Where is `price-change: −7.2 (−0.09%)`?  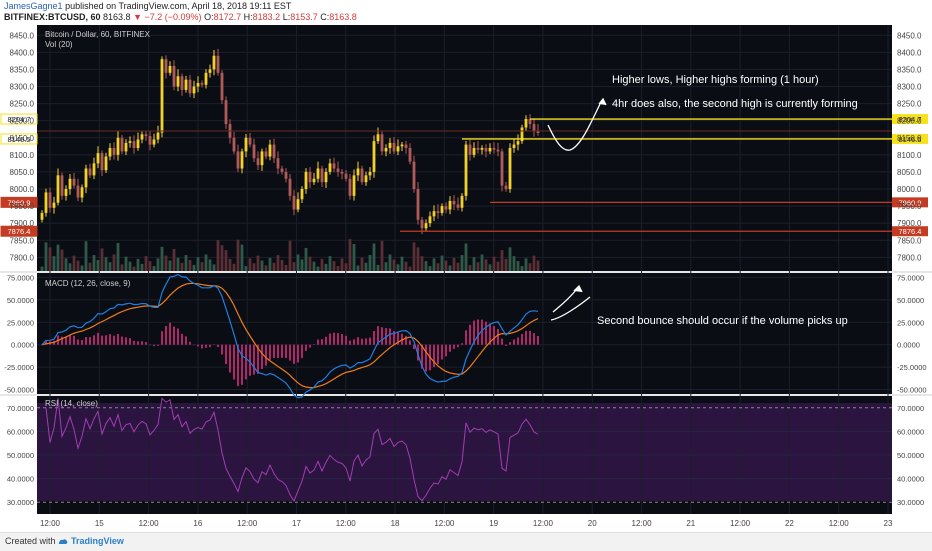
price-change: −7.2 (−0.09%) is located at coordinates (173, 17).